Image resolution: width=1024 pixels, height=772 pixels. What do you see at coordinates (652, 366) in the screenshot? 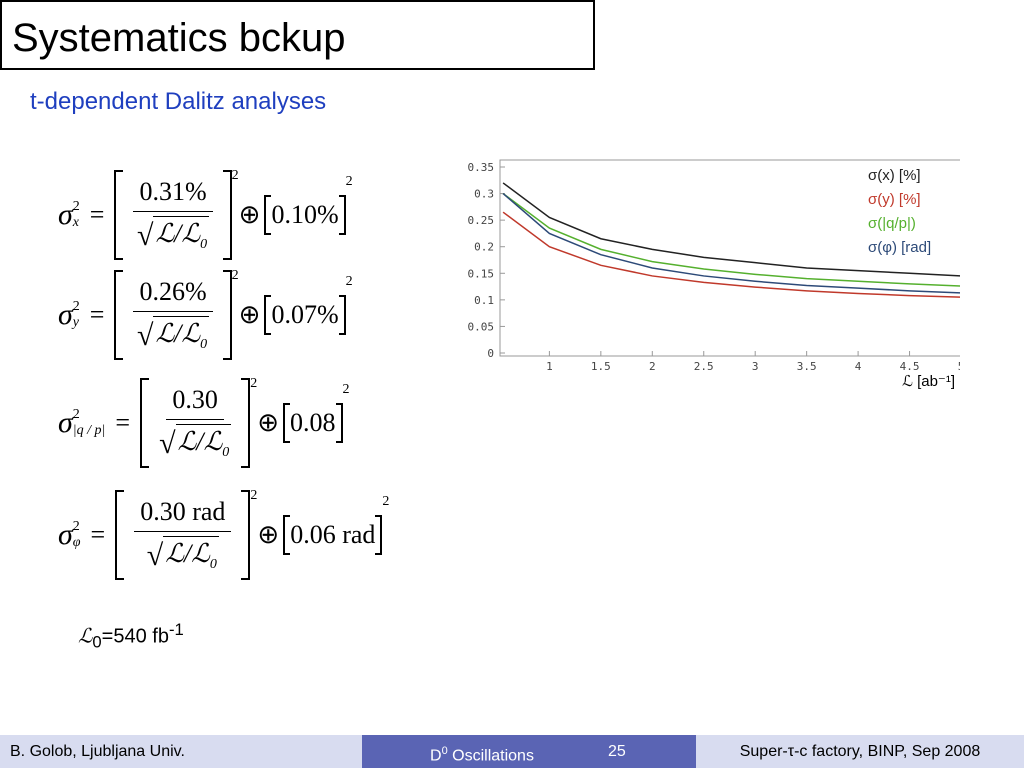
I see `x-tick-label: 2` at bounding box center [652, 366].